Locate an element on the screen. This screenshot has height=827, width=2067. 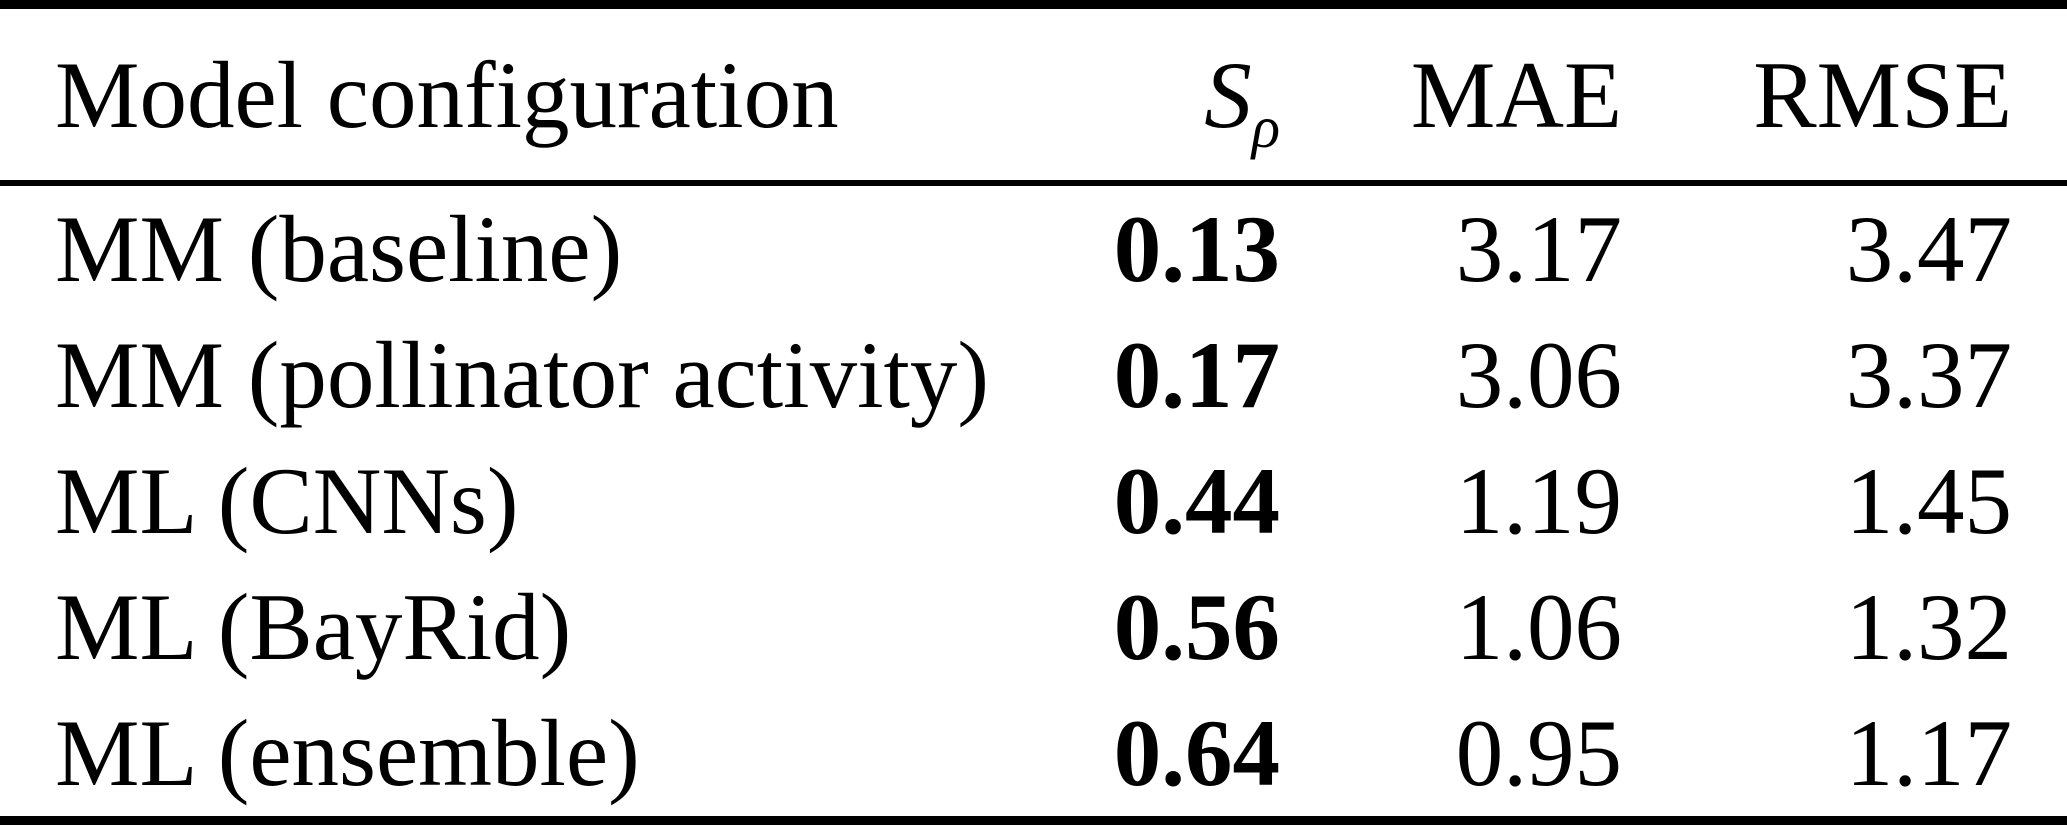
mae-value: 3.17 is located at coordinates (1538, 249).